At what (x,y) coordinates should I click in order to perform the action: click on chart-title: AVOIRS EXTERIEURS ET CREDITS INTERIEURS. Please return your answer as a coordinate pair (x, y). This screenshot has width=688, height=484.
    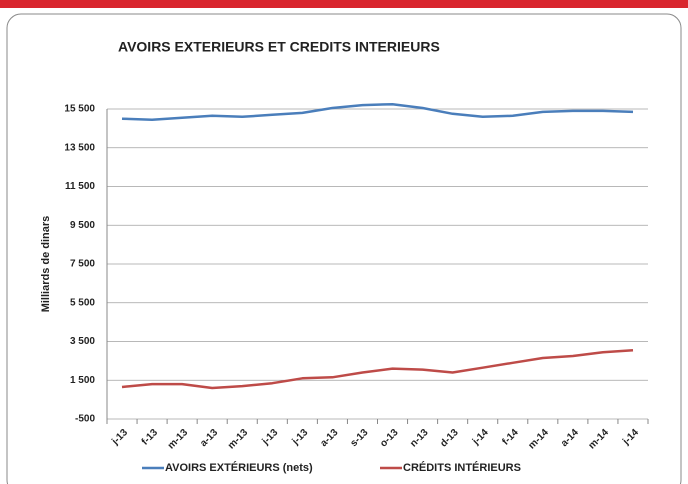
    Looking at the image, I should click on (279, 47).